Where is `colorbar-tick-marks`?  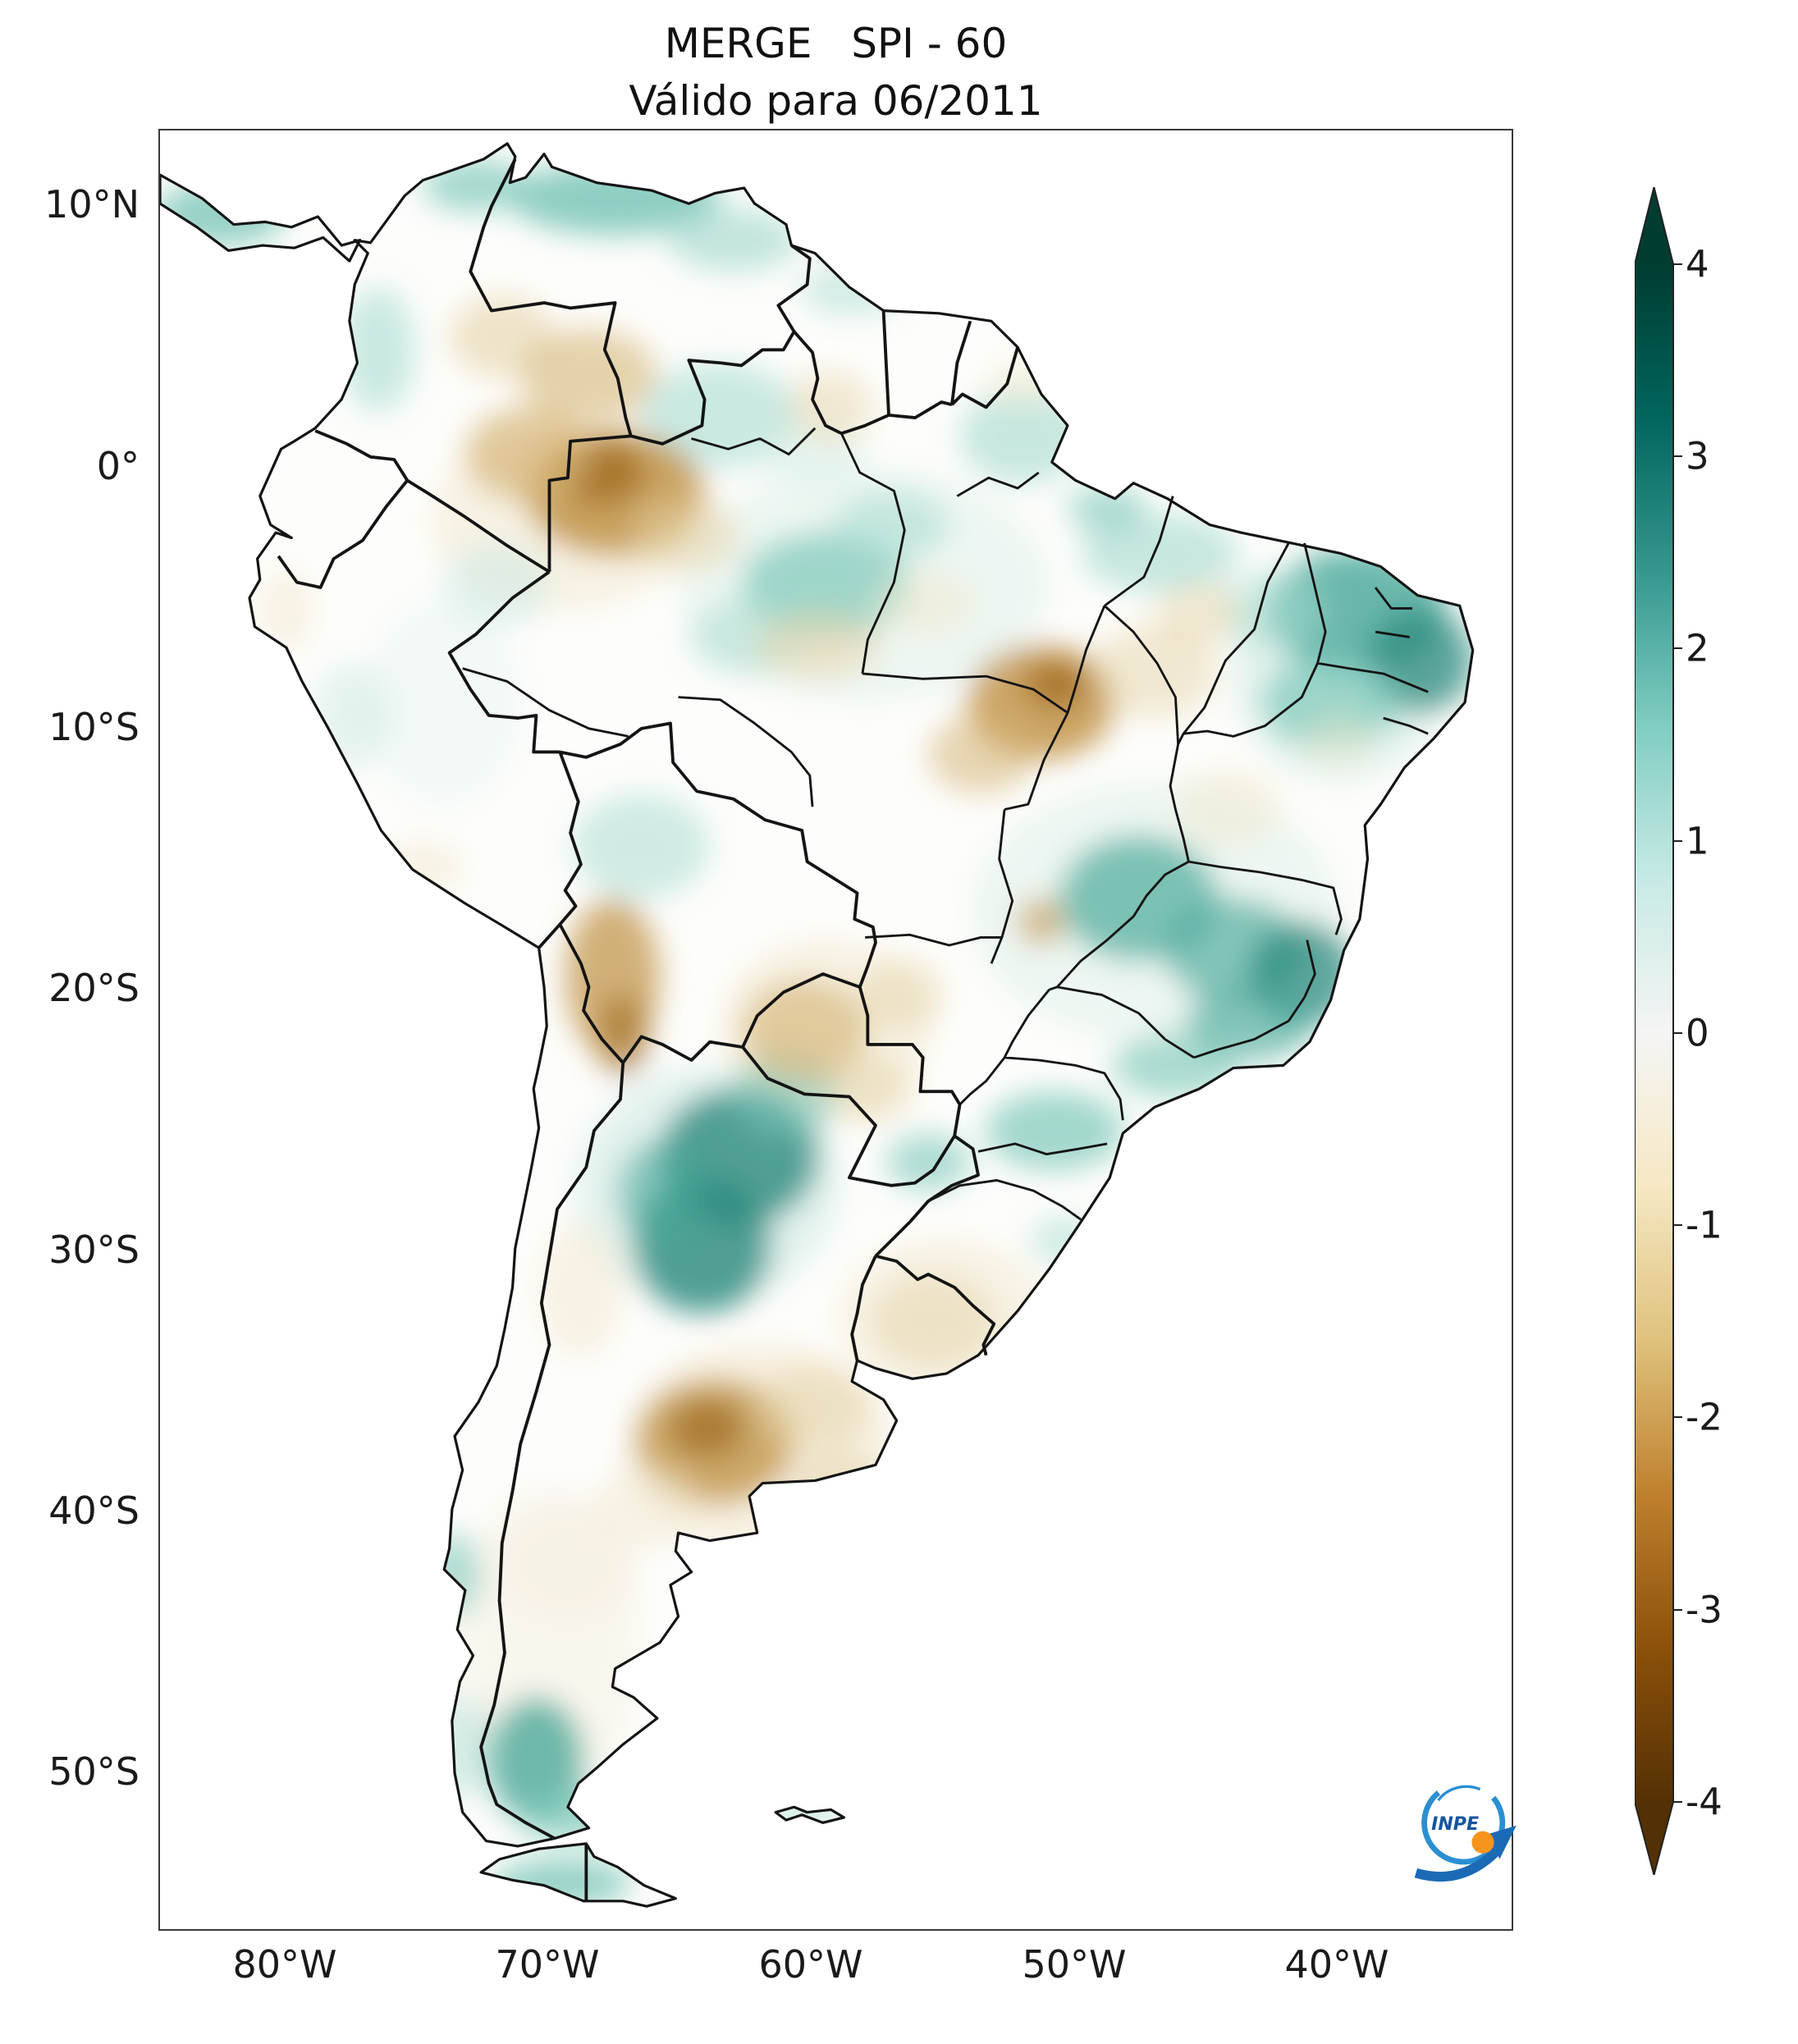
colorbar-tick-marks is located at coordinates (1677, 1033).